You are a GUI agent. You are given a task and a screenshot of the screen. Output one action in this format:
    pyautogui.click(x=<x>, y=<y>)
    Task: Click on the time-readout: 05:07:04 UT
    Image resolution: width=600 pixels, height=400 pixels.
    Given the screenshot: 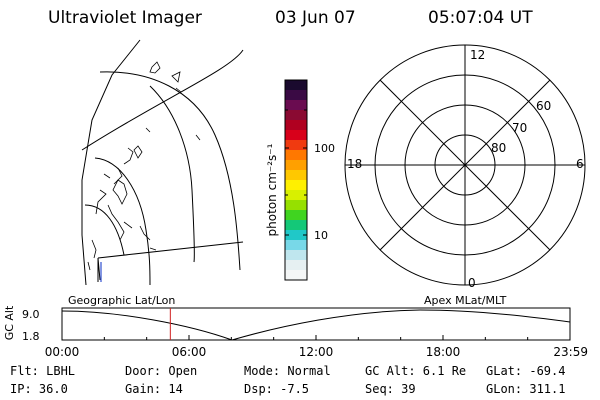 What is the action you would take?
    pyautogui.click(x=480, y=18)
    